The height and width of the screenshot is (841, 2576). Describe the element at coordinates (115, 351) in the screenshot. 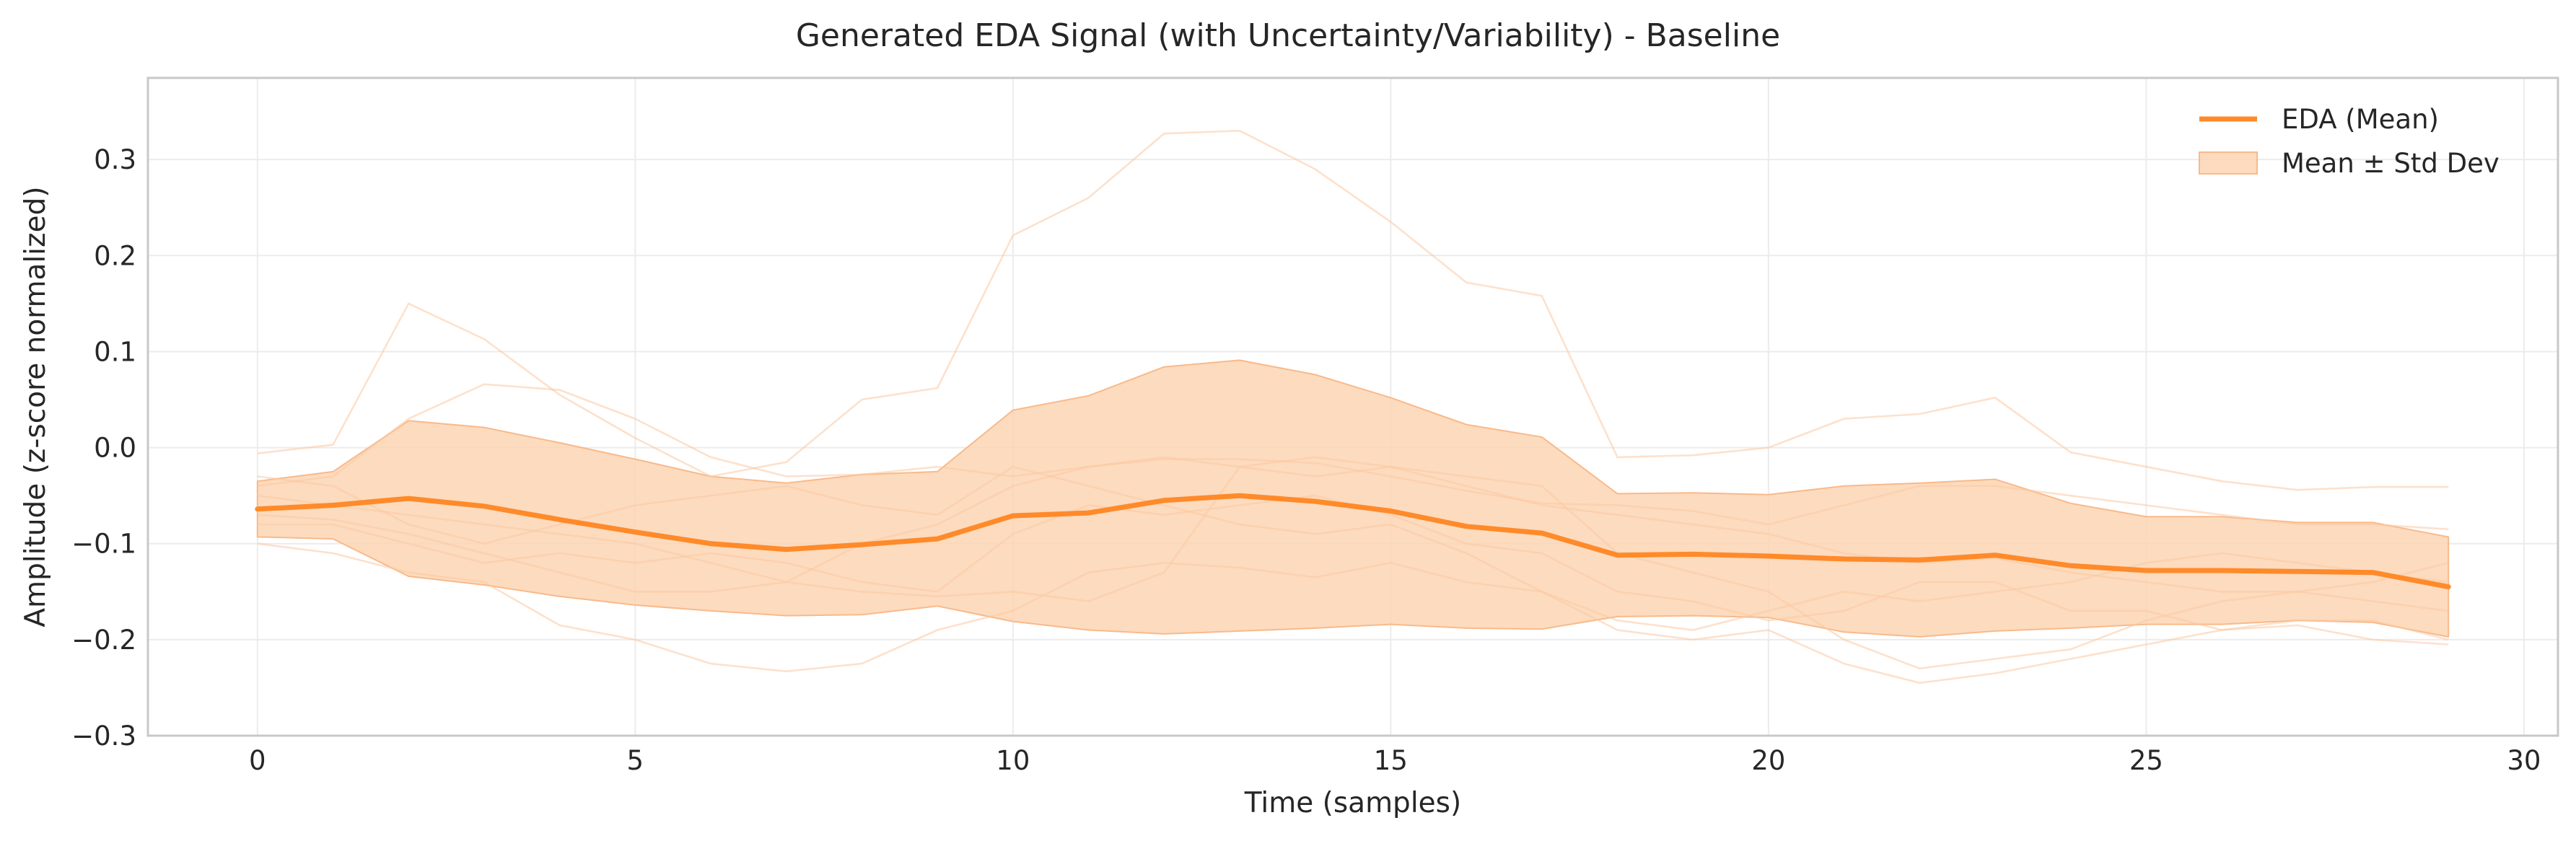

I see `y-tick-label: 0.1` at that location.